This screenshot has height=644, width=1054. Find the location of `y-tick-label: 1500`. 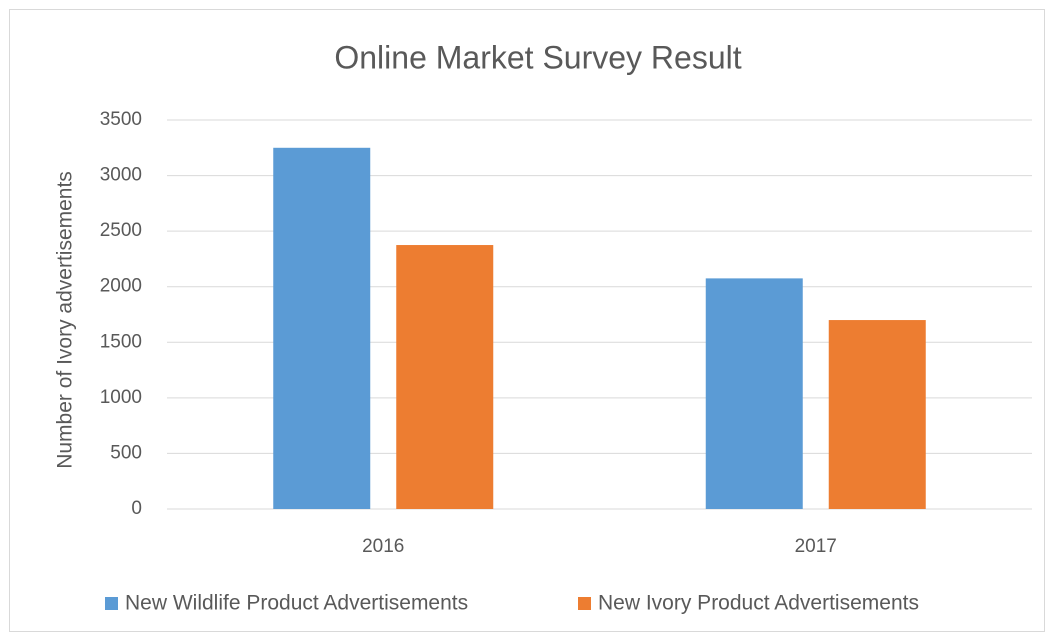

y-tick-label: 1500 is located at coordinates (121, 341).